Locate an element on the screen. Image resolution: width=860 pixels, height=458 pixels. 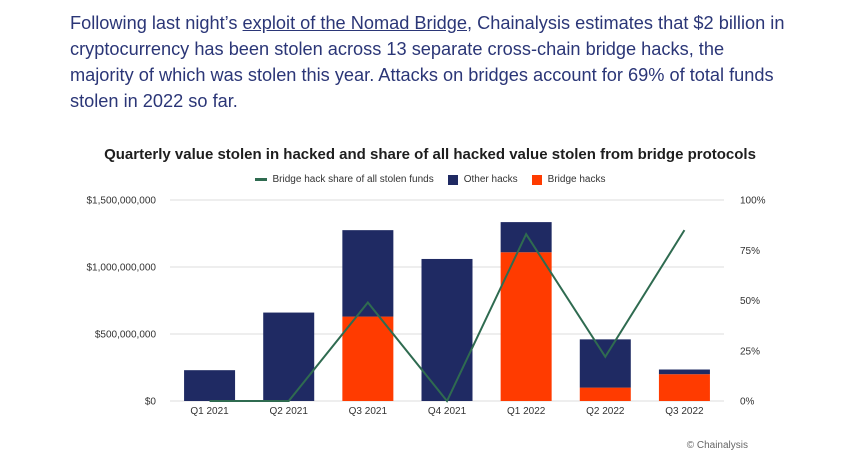
x-tick-label: Q2 2022 is located at coordinates (605, 411).